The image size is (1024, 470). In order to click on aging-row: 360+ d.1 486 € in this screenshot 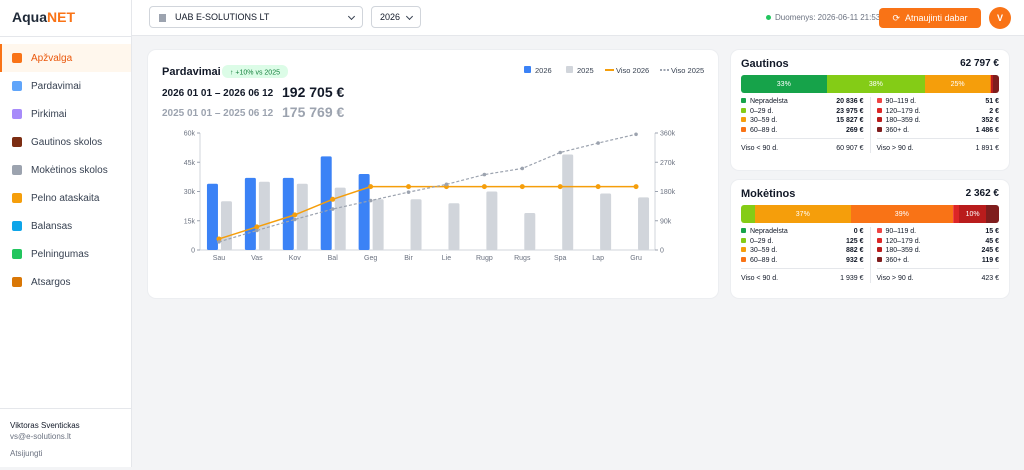, I will do `click(938, 131)`.